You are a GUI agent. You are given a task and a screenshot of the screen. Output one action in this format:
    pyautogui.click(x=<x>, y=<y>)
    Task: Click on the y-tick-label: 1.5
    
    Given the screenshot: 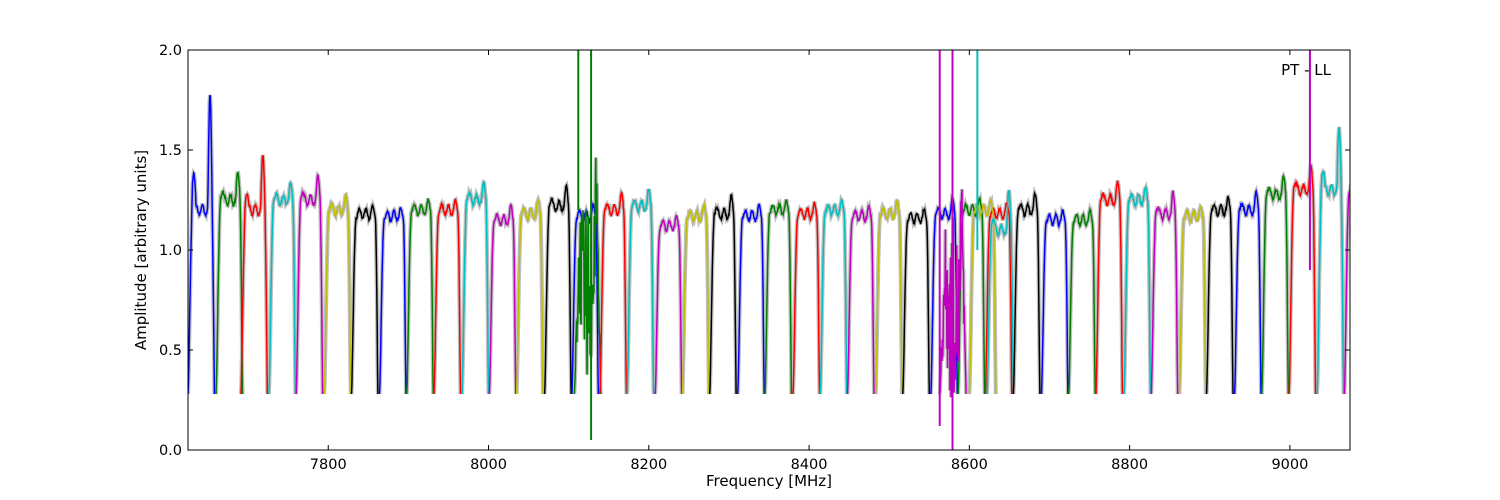 What is the action you would take?
    pyautogui.click(x=170, y=151)
    